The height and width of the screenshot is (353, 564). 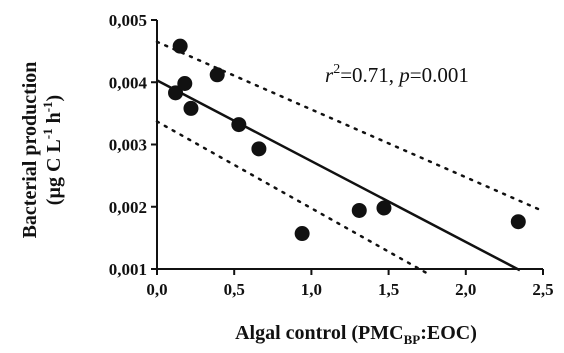 What do you see at coordinates (47, 106) in the screenshot?
I see `y-axis-title-sup2: -1` at bounding box center [47, 106].